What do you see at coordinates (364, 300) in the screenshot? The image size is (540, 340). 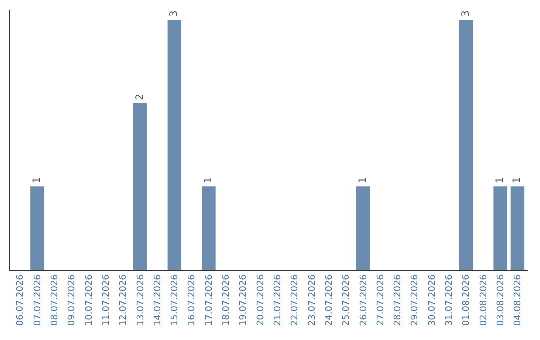 I see `x-tick-label: 26.07.2026` at bounding box center [364, 300].